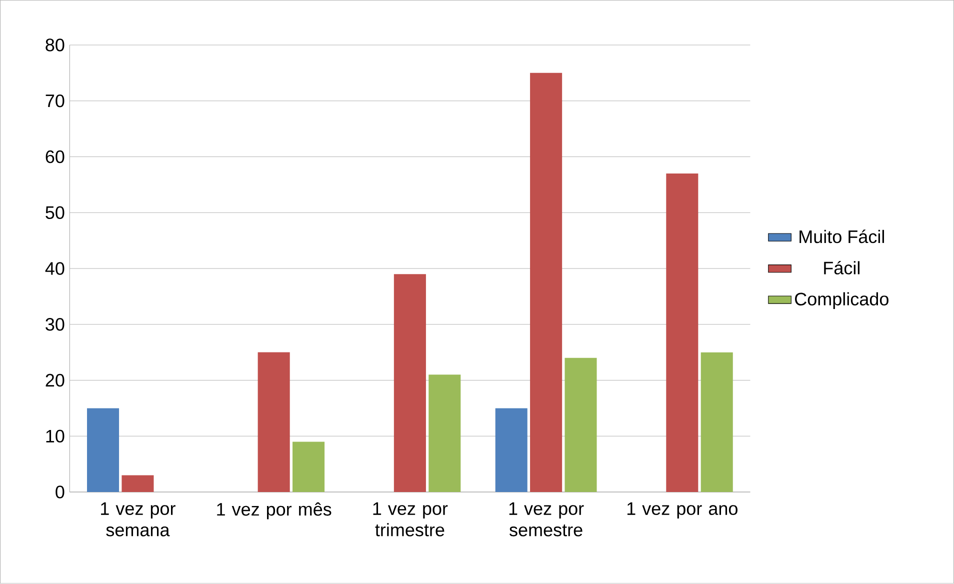  Describe the element at coordinates (54, 269) in the screenshot. I see `y-tick-label: 40` at that location.